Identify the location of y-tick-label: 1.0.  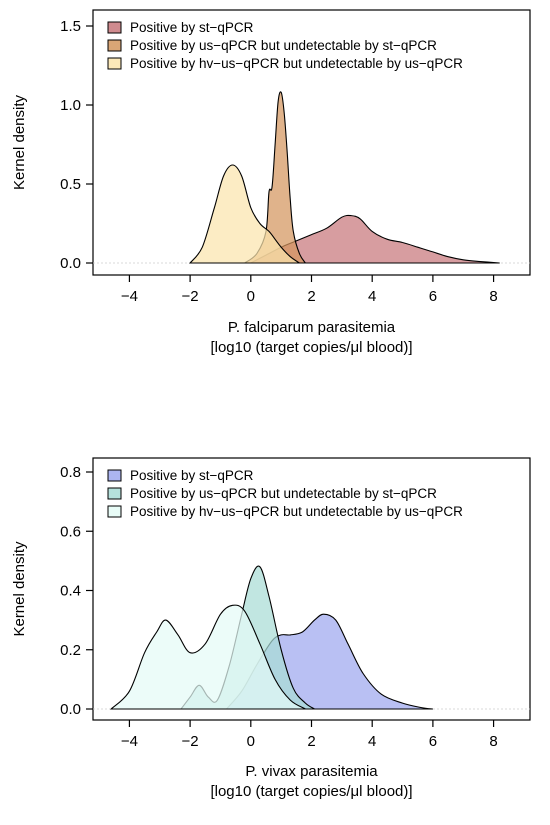
(70, 105).